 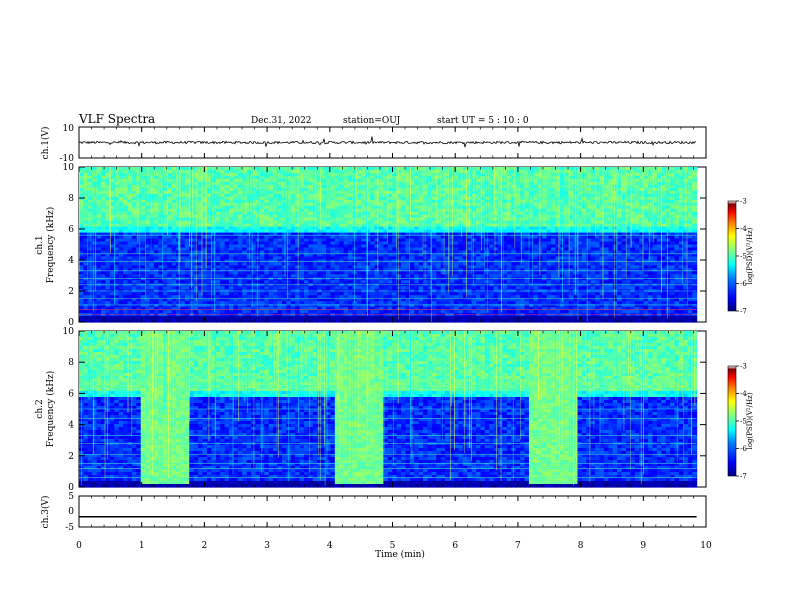 I want to click on station-label: station=OUJ, so click(x=372, y=121).